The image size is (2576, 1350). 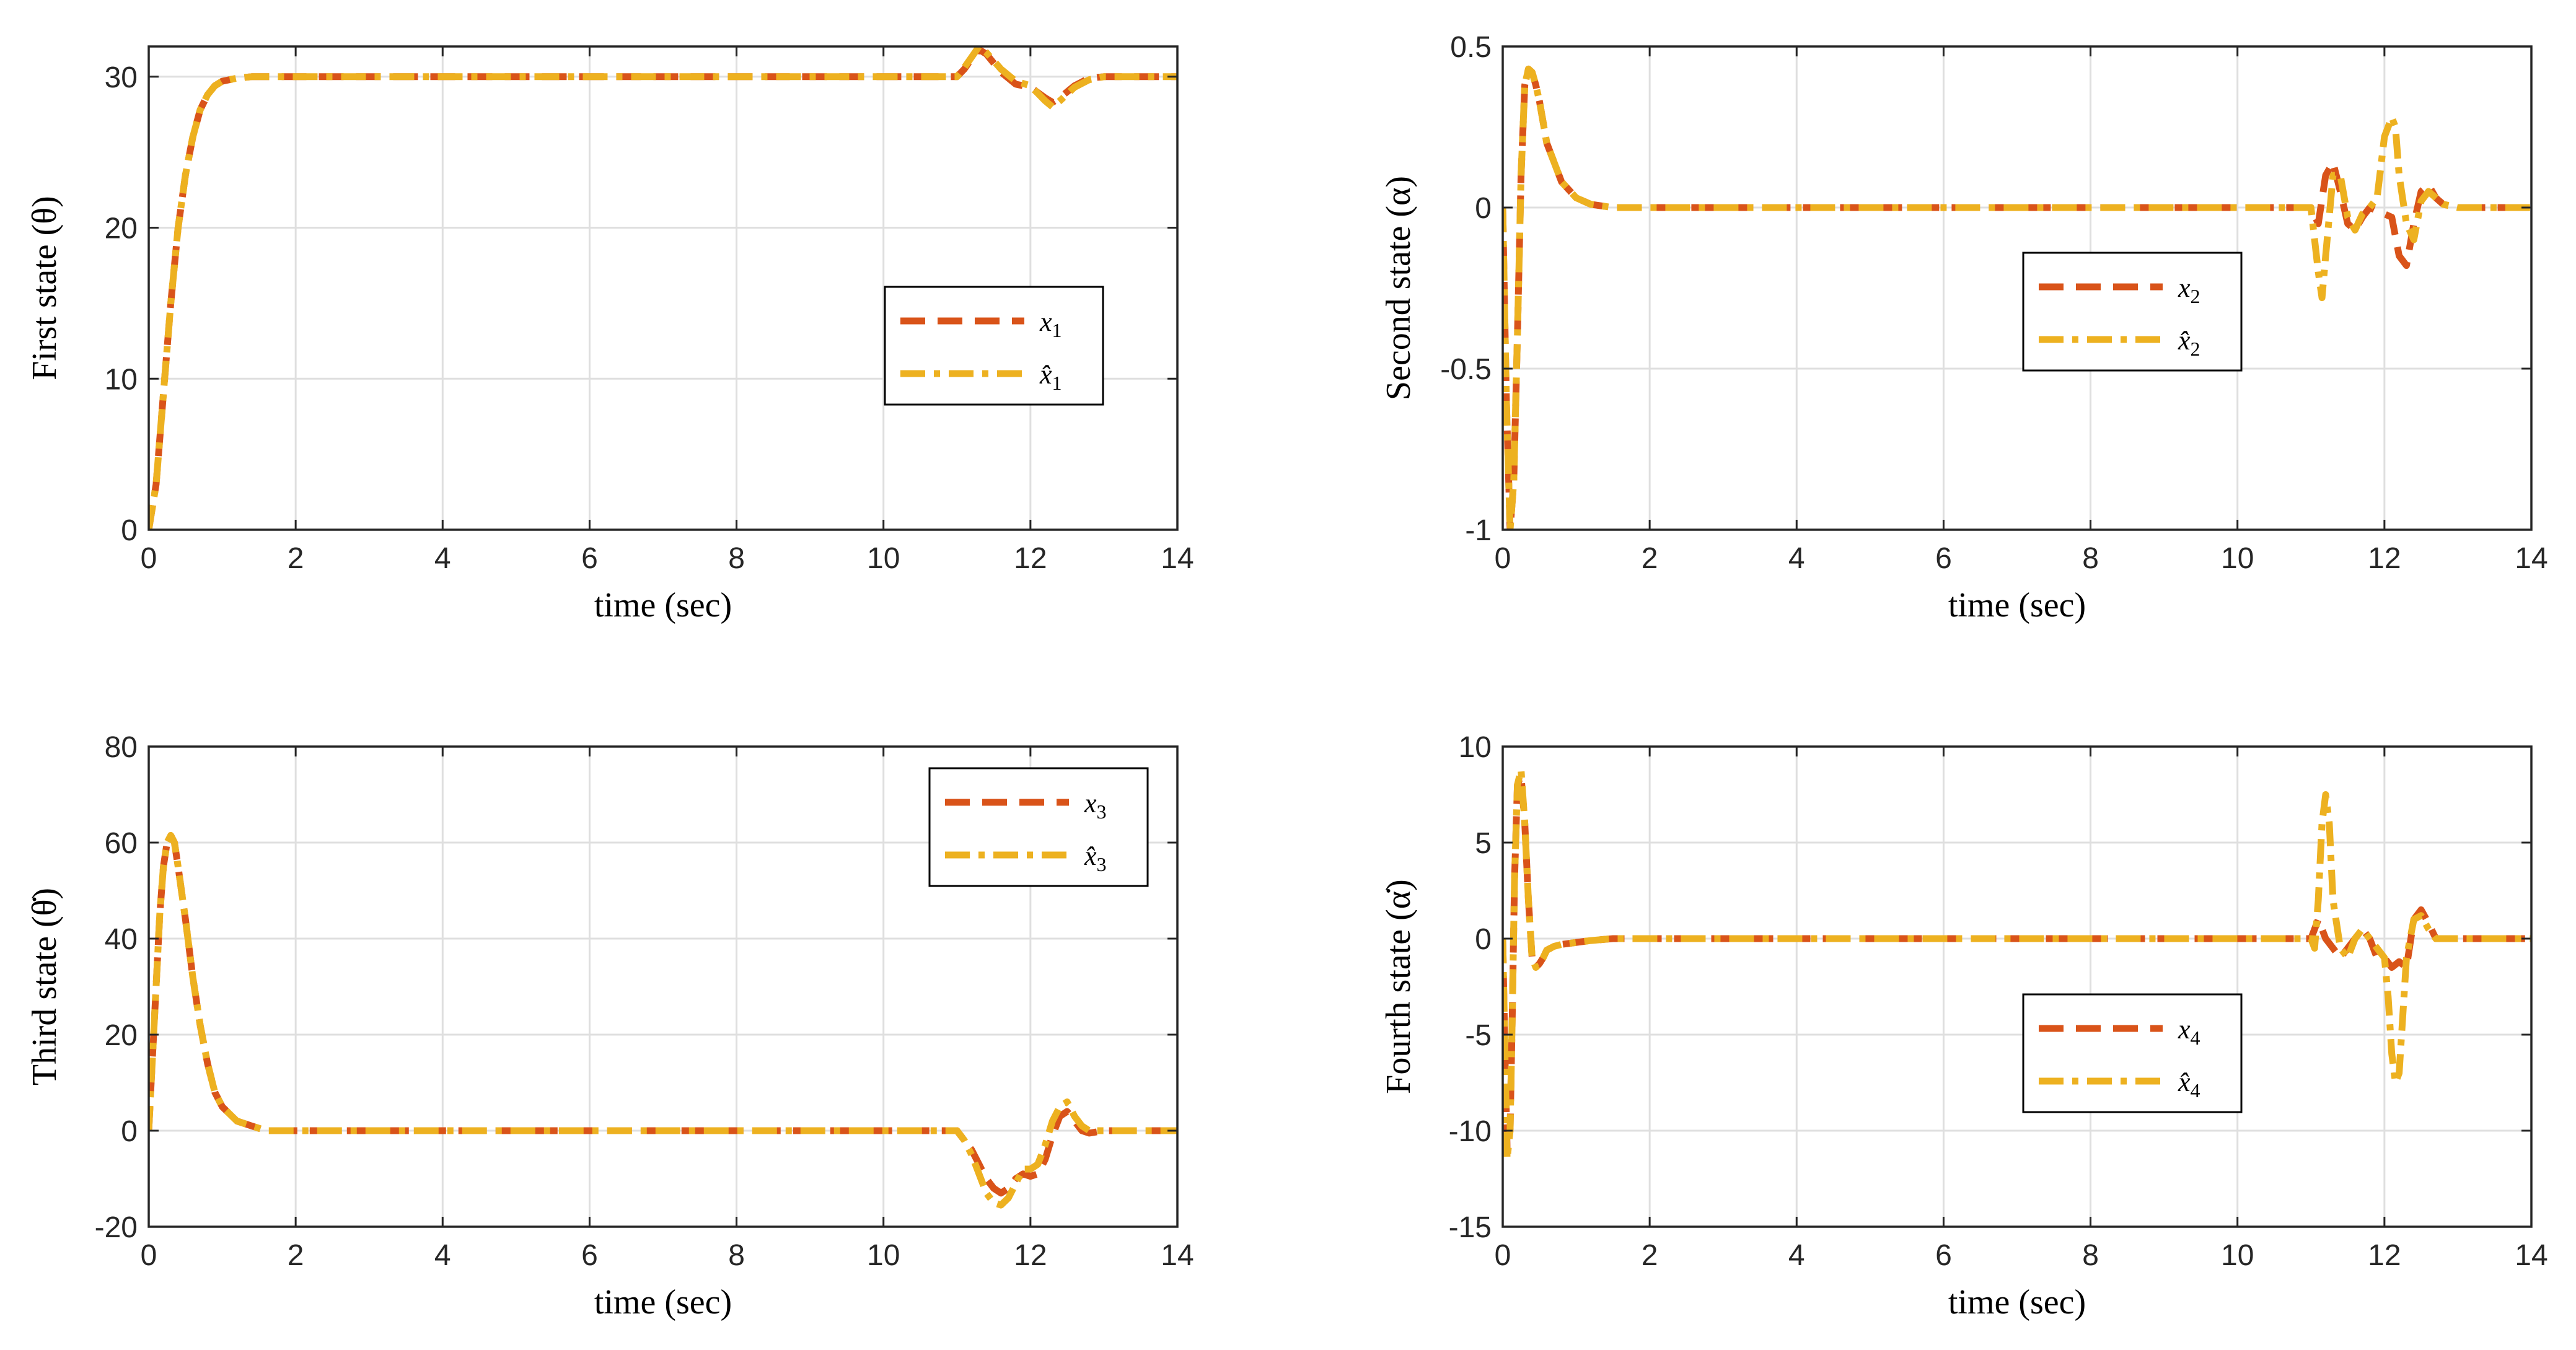 I want to click on legend: x1 x̂1, so click(x=994, y=346).